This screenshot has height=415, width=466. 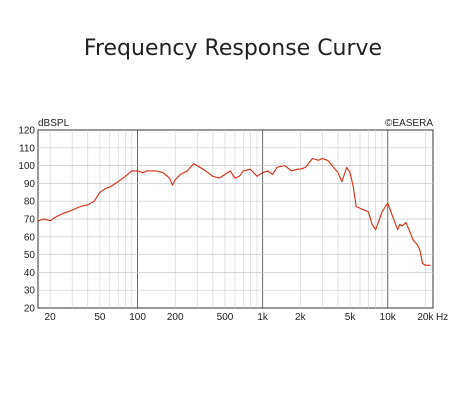 I want to click on y-axis-ticks: 20 30 40 50 60 70 80 90 100 110 120, so click(x=26, y=220).